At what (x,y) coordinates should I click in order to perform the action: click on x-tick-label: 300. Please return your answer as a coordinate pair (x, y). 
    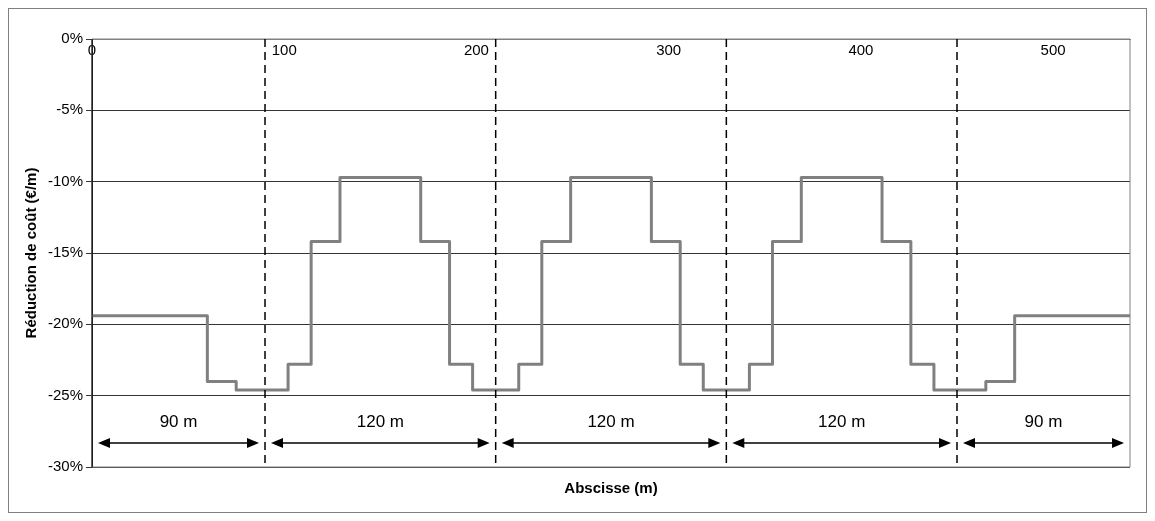
    Looking at the image, I should click on (669, 50).